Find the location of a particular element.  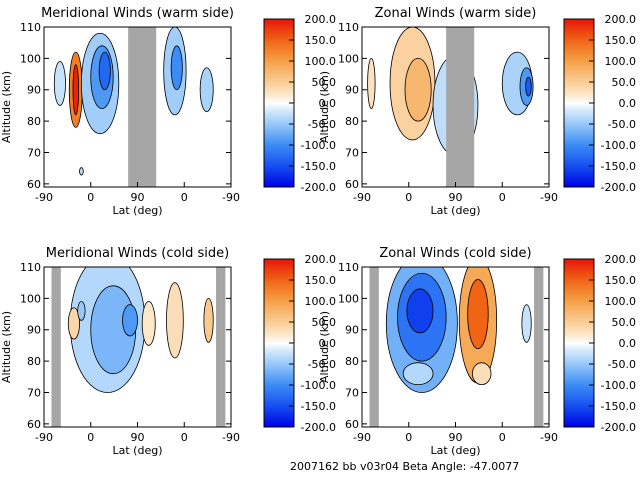

chart-title: Meridional Winds (warm side) is located at coordinates (137, 13).